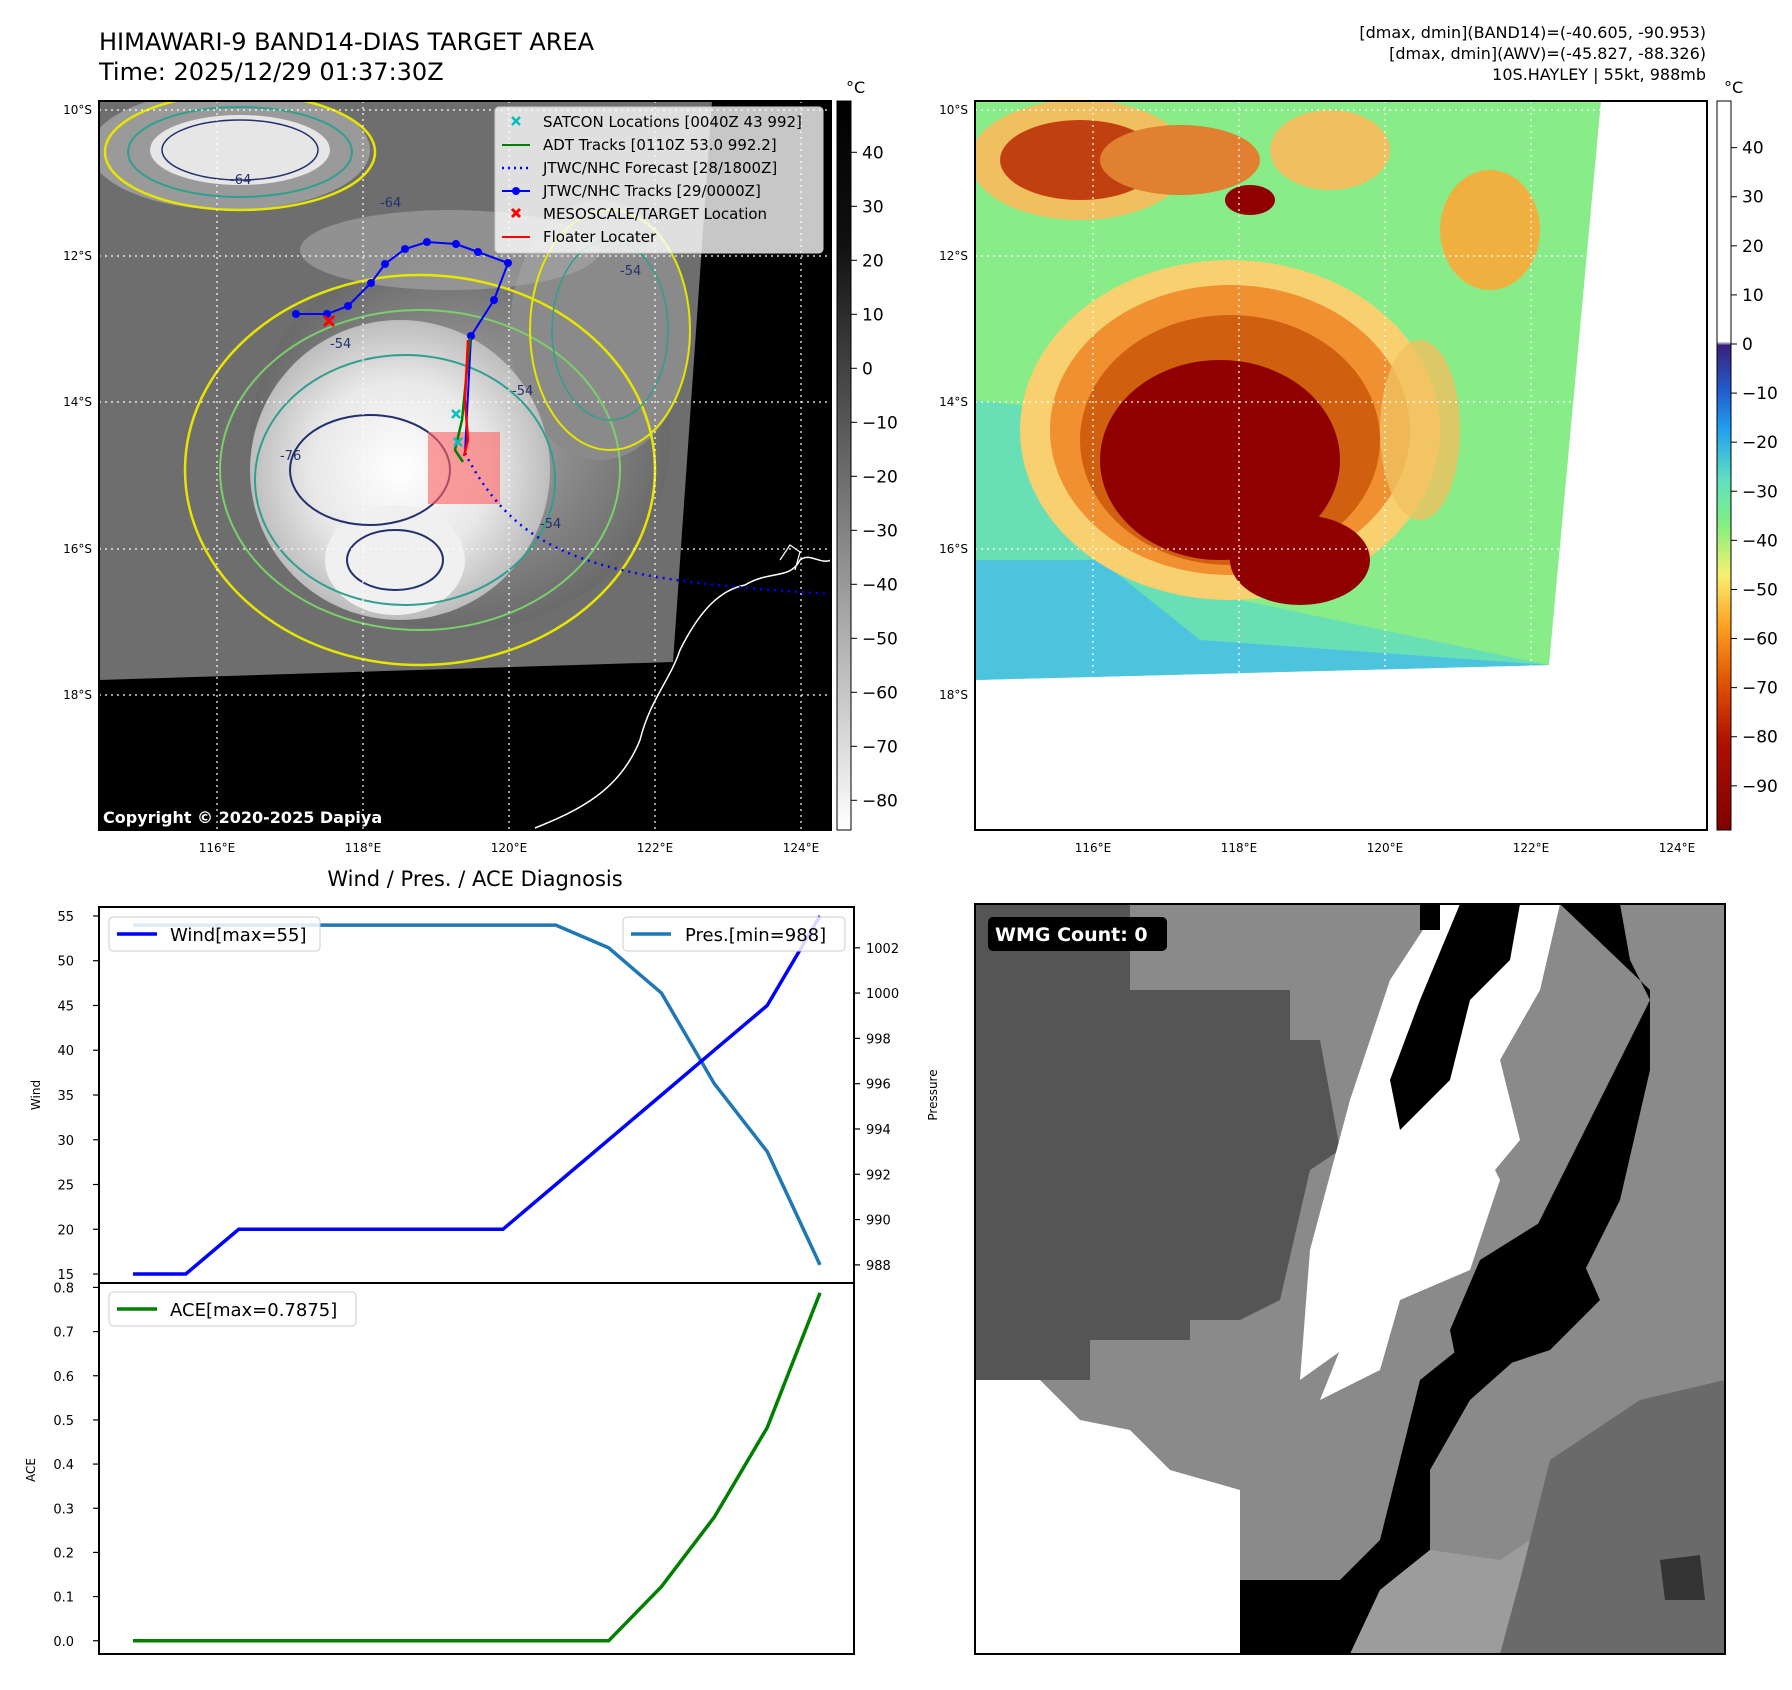 The height and width of the screenshot is (1690, 1792). I want to click on ace-axis-label: ACE, so click(31, 1470).